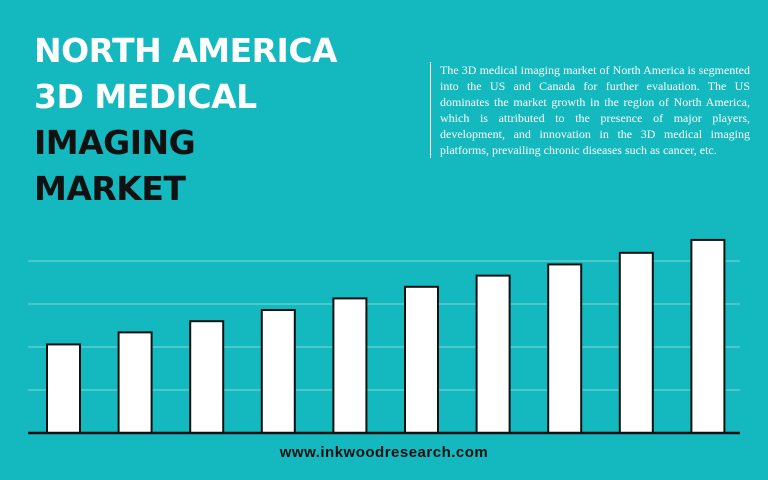  Describe the element at coordinates (110, 188) in the screenshot. I see `title-line-4: MARKET` at that location.